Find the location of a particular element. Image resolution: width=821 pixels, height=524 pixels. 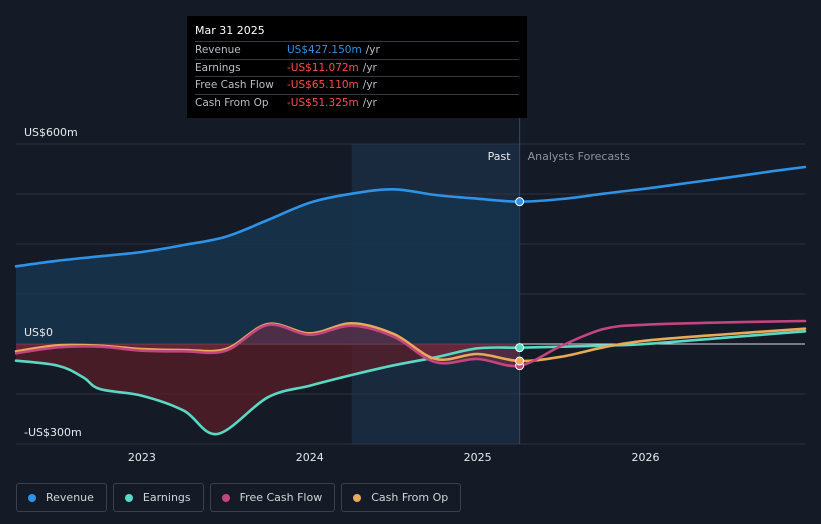

legend-item-fcf: Free Cash Flow is located at coordinates (272, 497).